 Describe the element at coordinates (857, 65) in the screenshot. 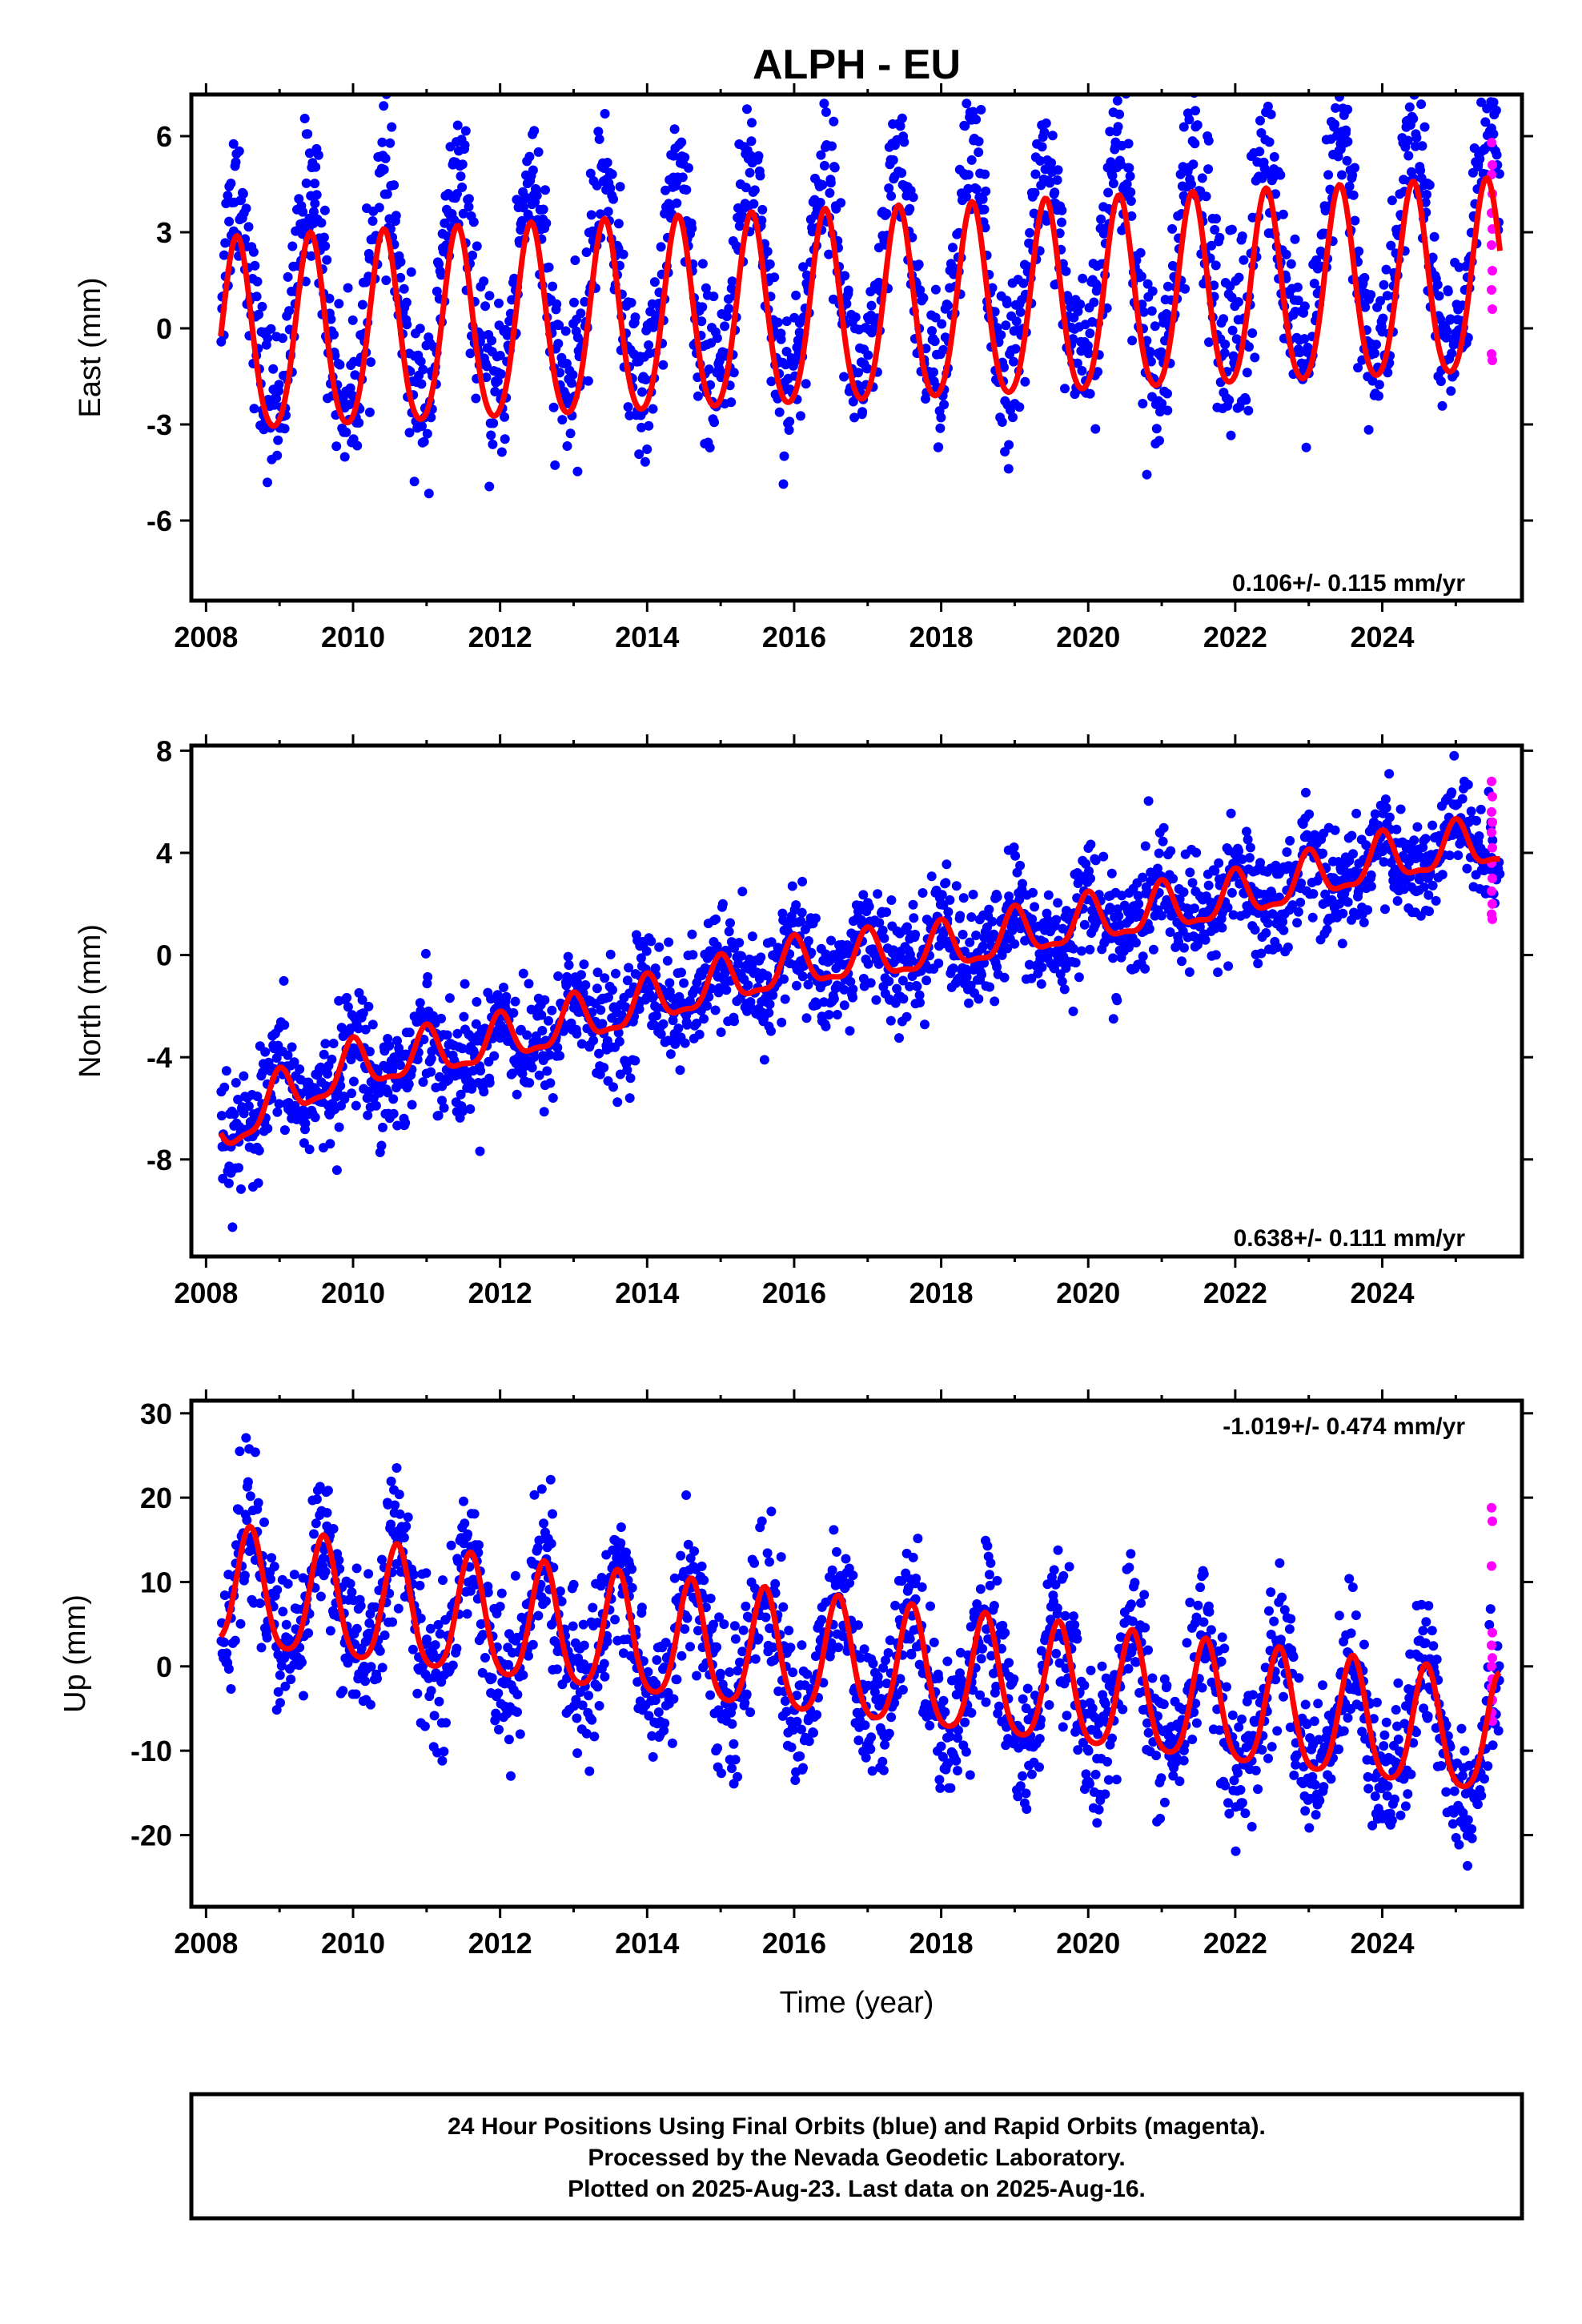

I see `figure-title: ALPH - EU` at that location.